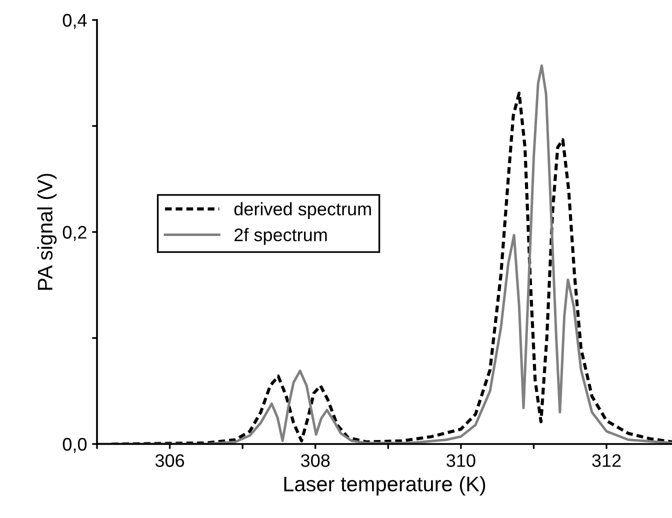  I want to click on x-tick-label: 306, so click(169, 460).